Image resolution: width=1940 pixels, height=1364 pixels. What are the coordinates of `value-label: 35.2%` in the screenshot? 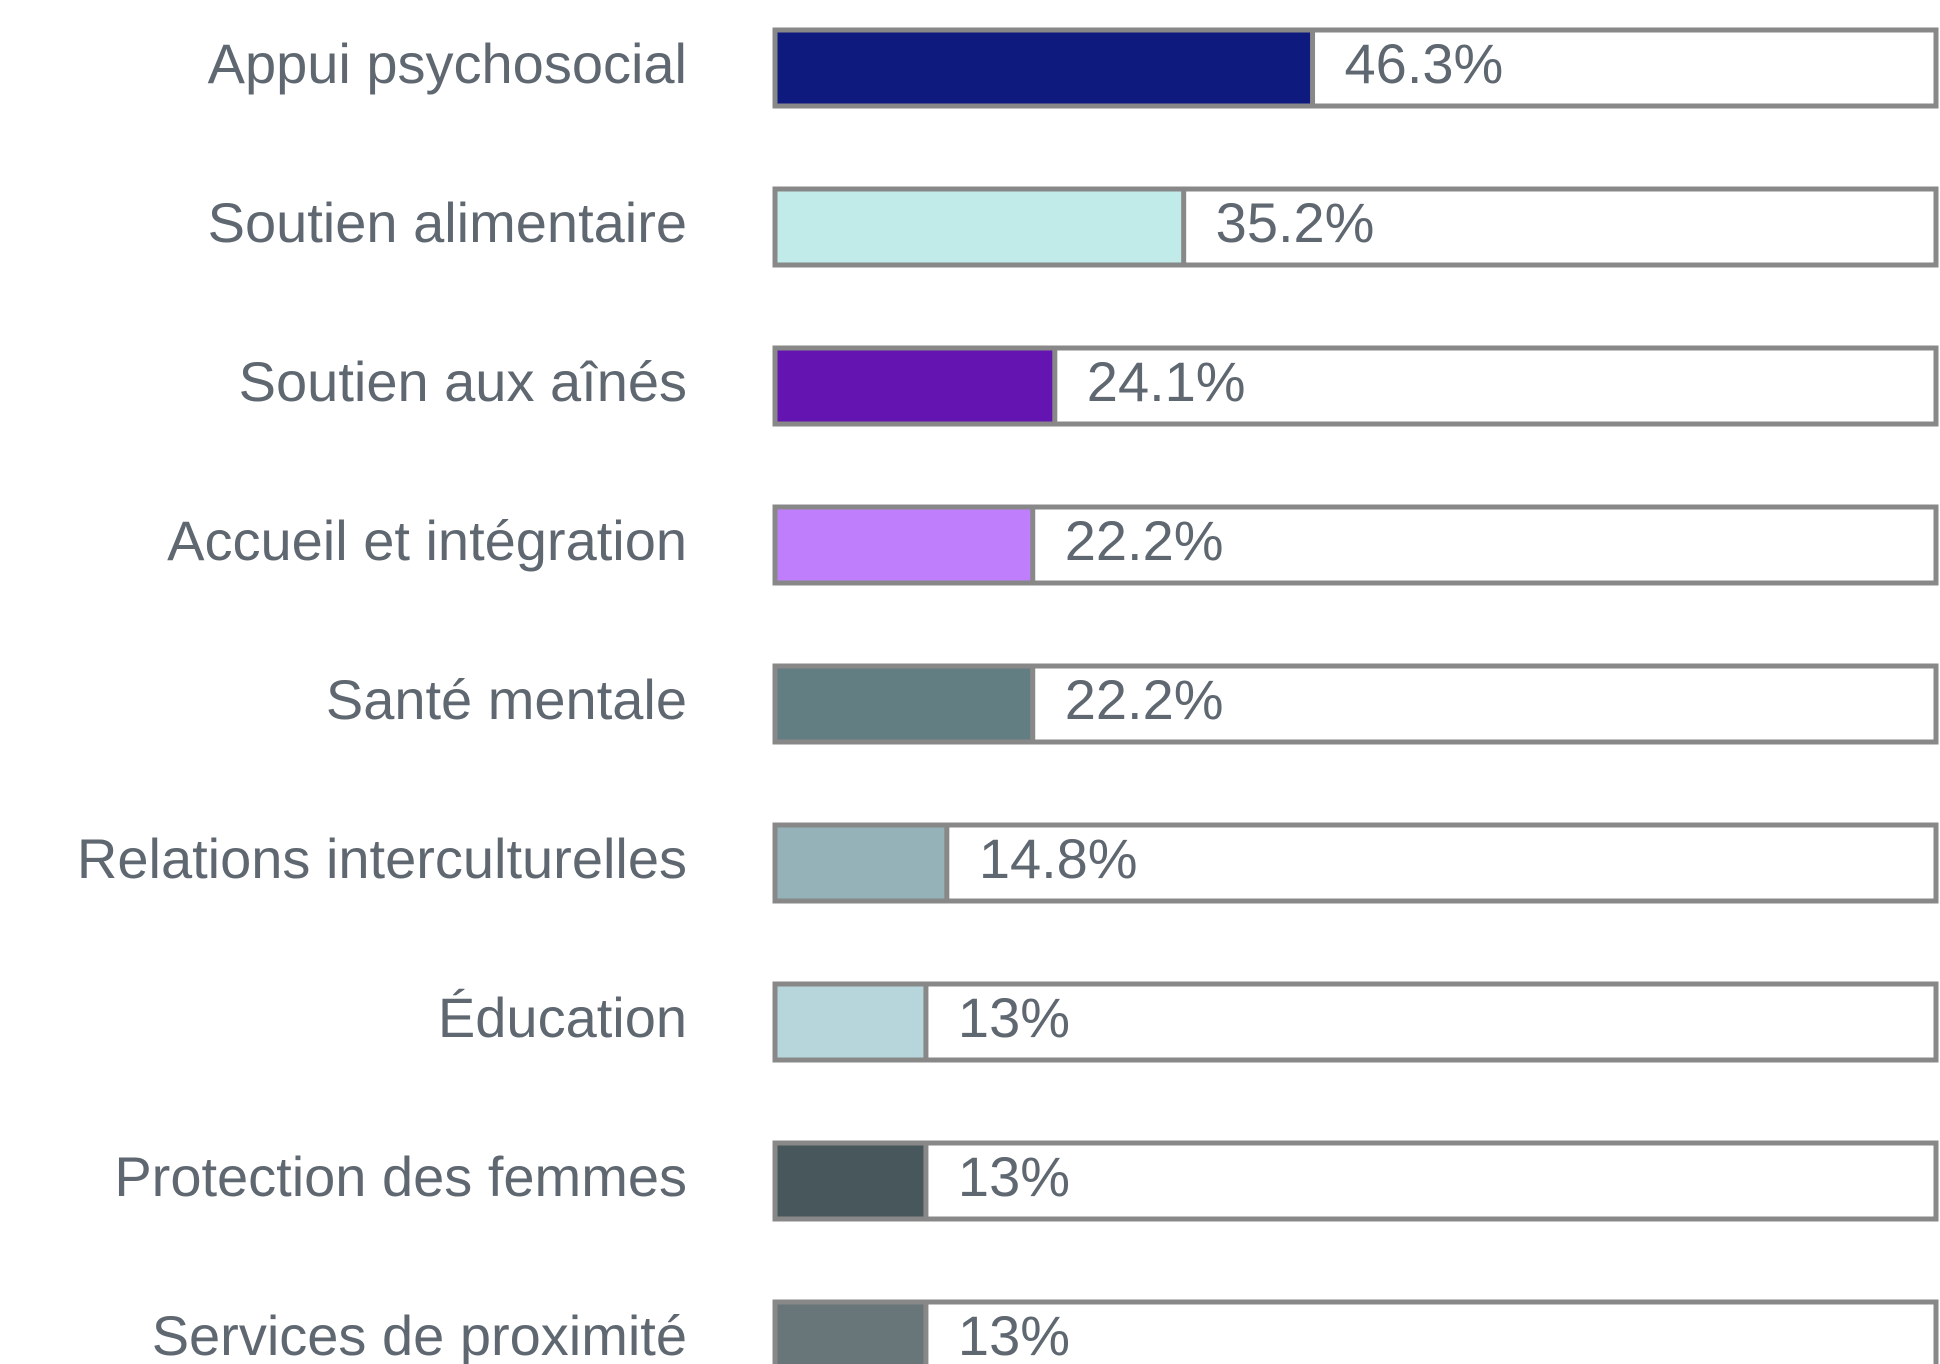 It's located at (1295, 222).